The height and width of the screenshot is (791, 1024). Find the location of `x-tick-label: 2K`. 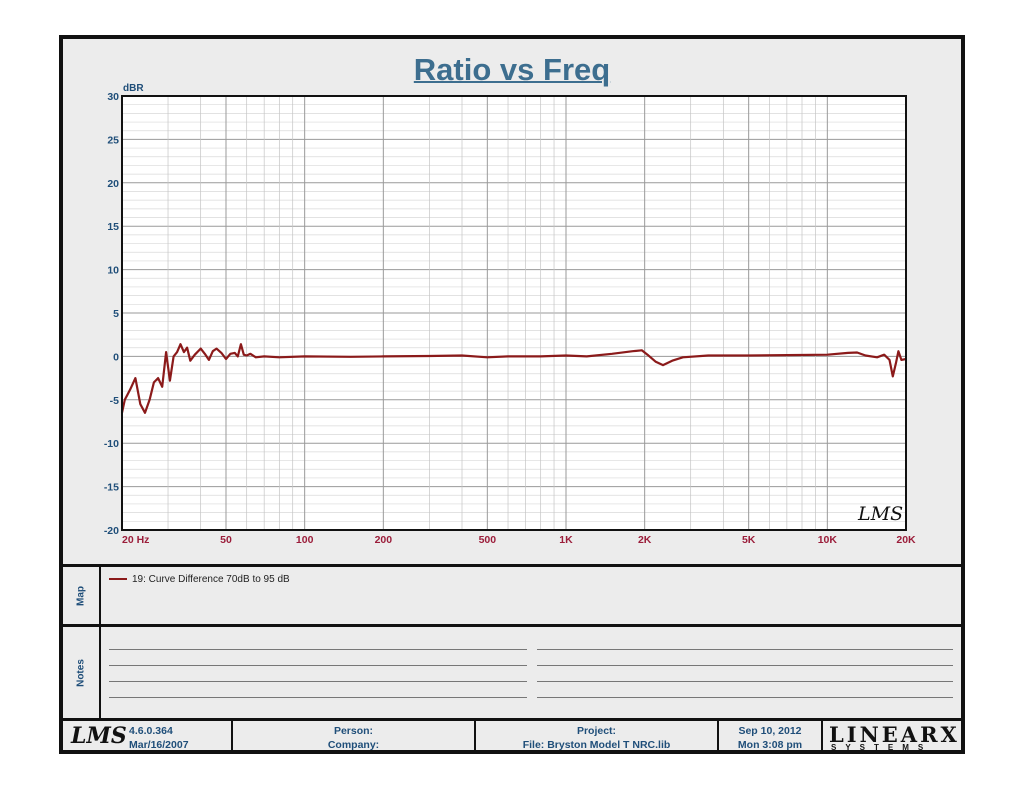

x-tick-label: 2K is located at coordinates (645, 540).